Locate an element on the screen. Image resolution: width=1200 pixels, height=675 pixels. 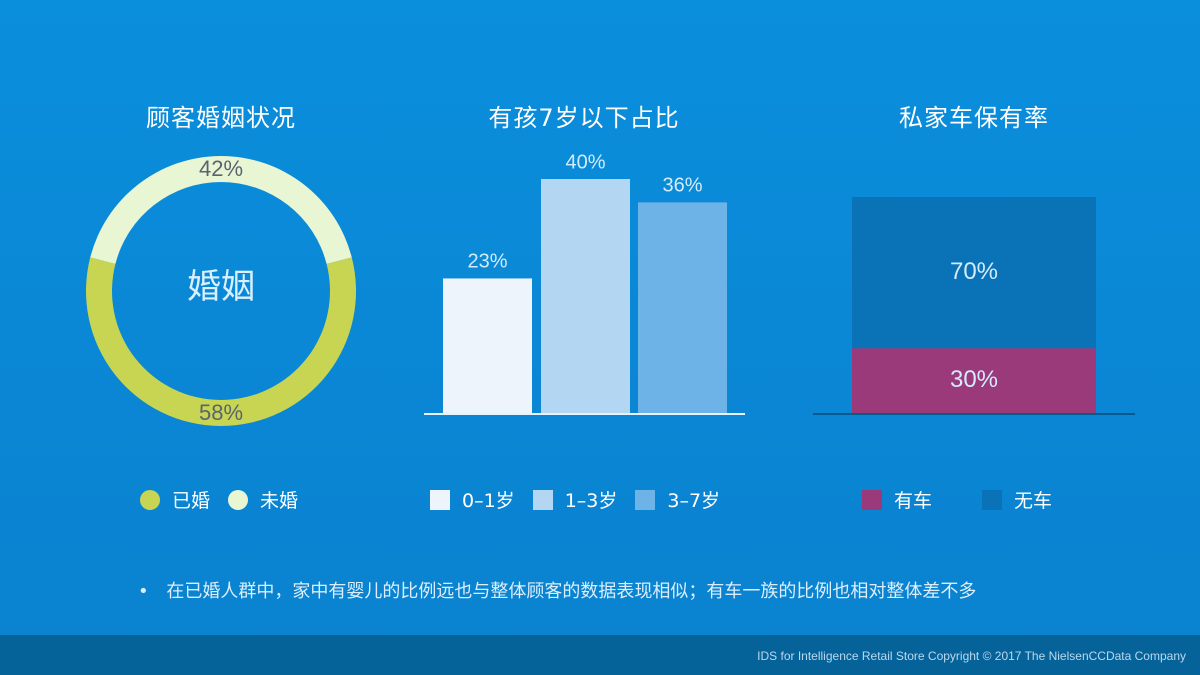
legend-swatch-unmarried is located at coordinates (238, 499).